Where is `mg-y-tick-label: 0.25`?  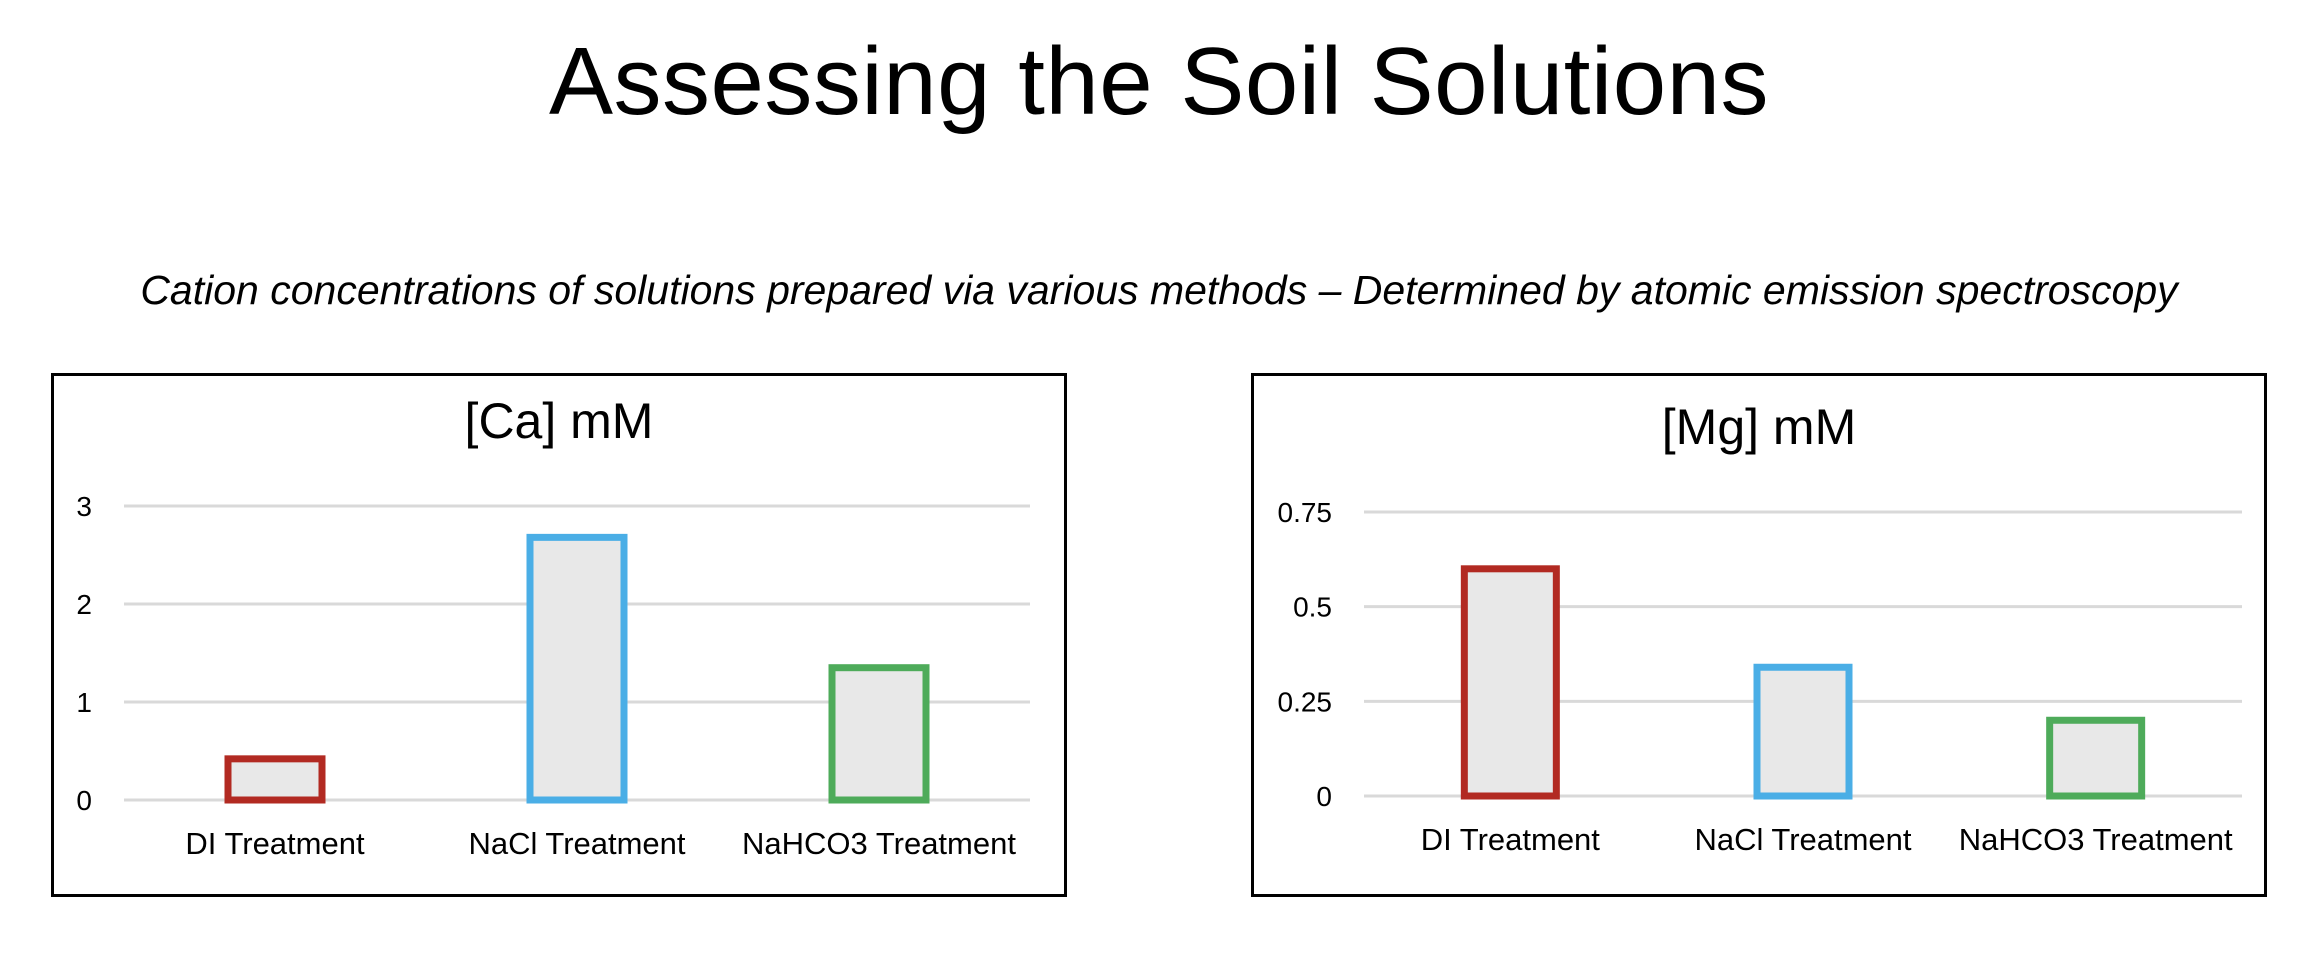 mg-y-tick-label: 0.25 is located at coordinates (1305, 701).